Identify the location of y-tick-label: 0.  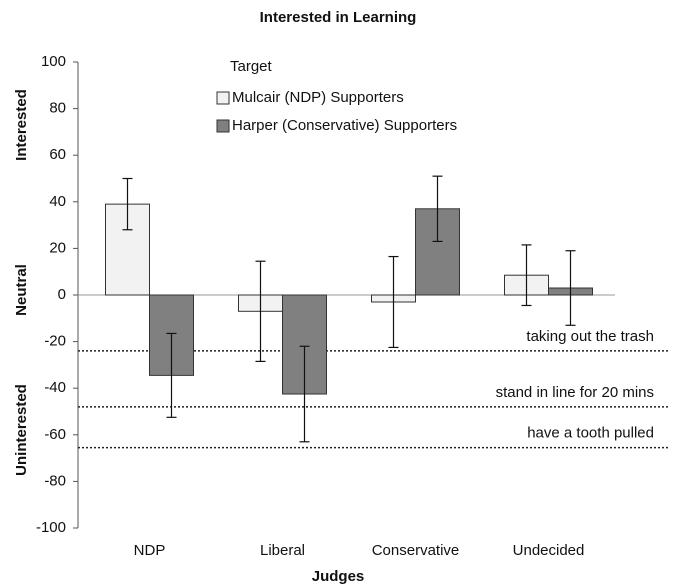
(62, 294).